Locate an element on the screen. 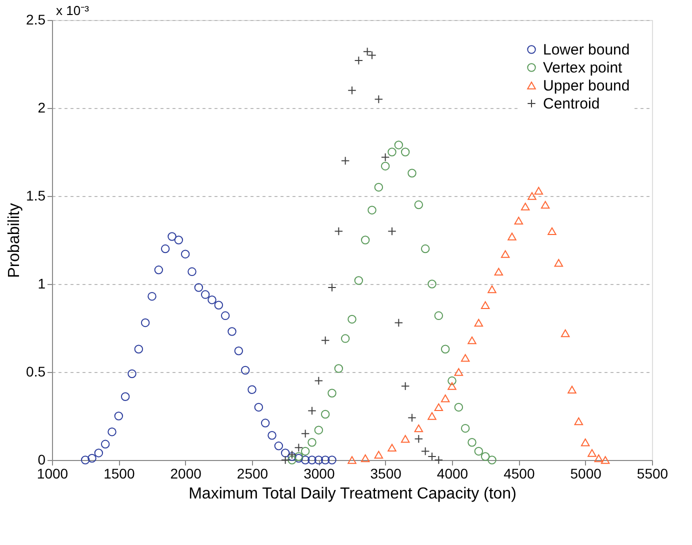 This screenshot has height=545, width=692. x-axis-title: Maximum Total Daily Treatment Capacity (ton) is located at coordinates (352, 494).